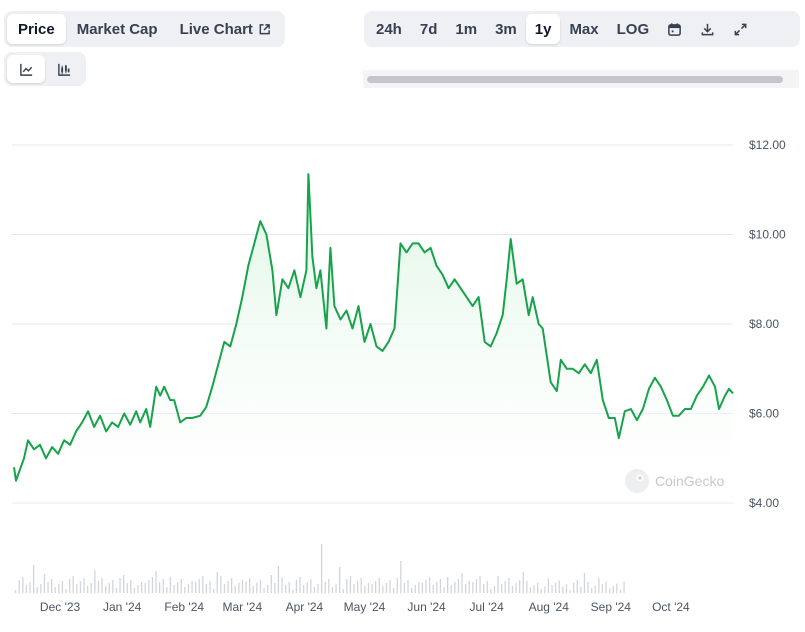 This screenshot has height=632, width=805. I want to click on candlestick-chart-button, so click(64, 69).